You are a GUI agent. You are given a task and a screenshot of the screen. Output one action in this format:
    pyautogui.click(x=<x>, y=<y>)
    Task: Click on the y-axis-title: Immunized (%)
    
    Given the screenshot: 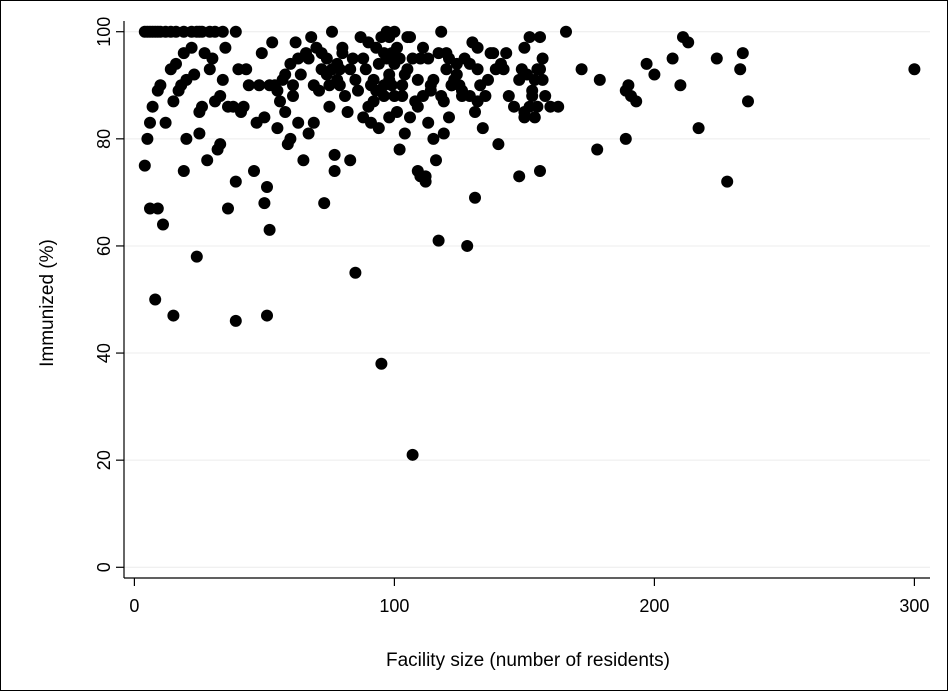 What is the action you would take?
    pyautogui.click(x=47, y=303)
    